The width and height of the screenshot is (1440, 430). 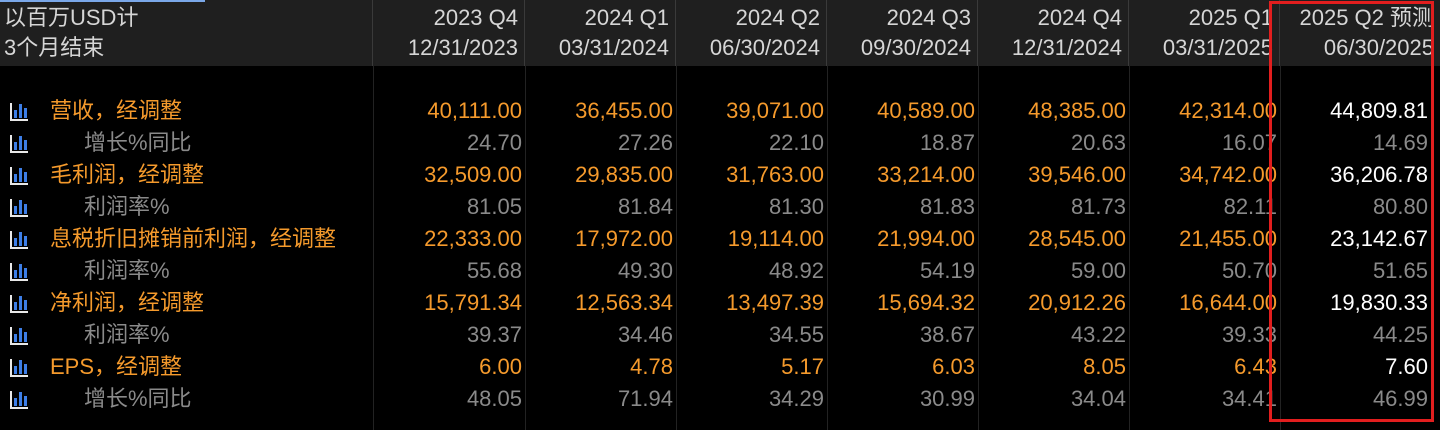 What do you see at coordinates (1406, 366) in the screenshot?
I see `forecast-value-cell: 7.60` at bounding box center [1406, 366].